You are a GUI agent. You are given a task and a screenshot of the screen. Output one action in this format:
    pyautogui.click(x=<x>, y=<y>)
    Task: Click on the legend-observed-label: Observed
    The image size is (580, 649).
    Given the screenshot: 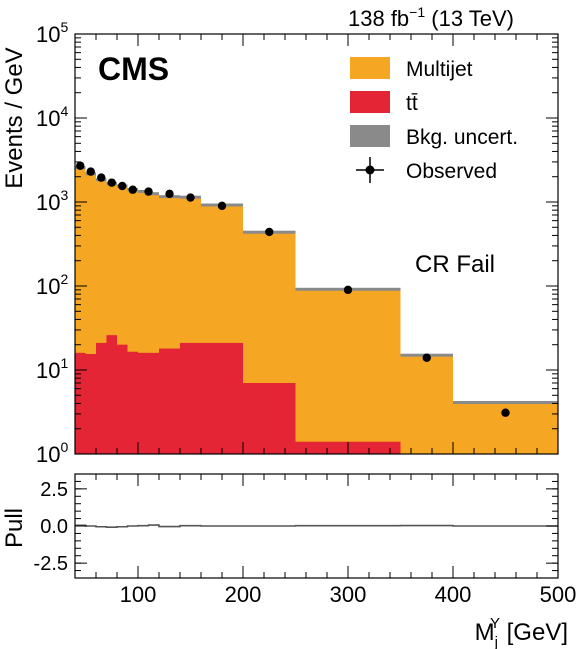 What is the action you would take?
    pyautogui.click(x=451, y=171)
    